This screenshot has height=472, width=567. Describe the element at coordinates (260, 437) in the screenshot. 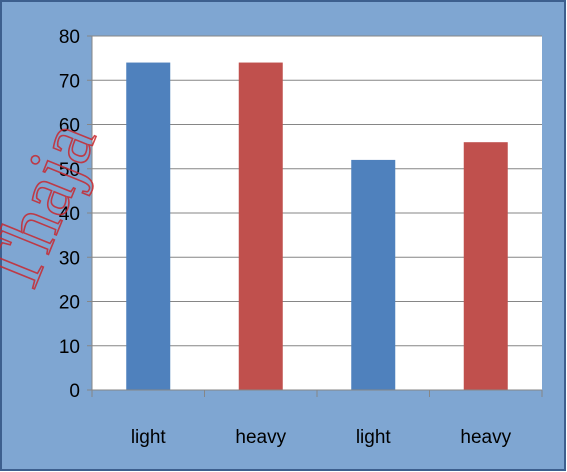

I see `x-category-label-2: heavy` at that location.